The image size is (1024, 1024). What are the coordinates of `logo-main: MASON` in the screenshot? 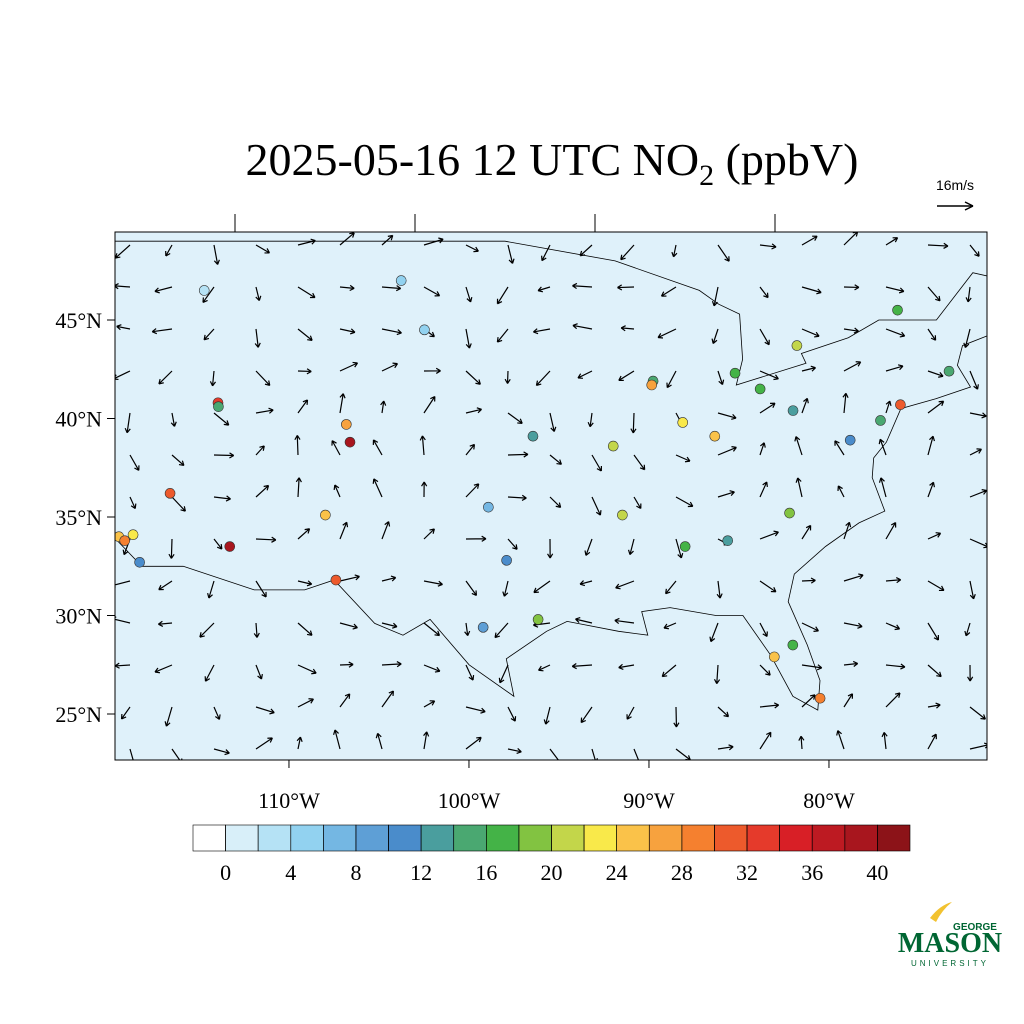 It's located at (950, 943).